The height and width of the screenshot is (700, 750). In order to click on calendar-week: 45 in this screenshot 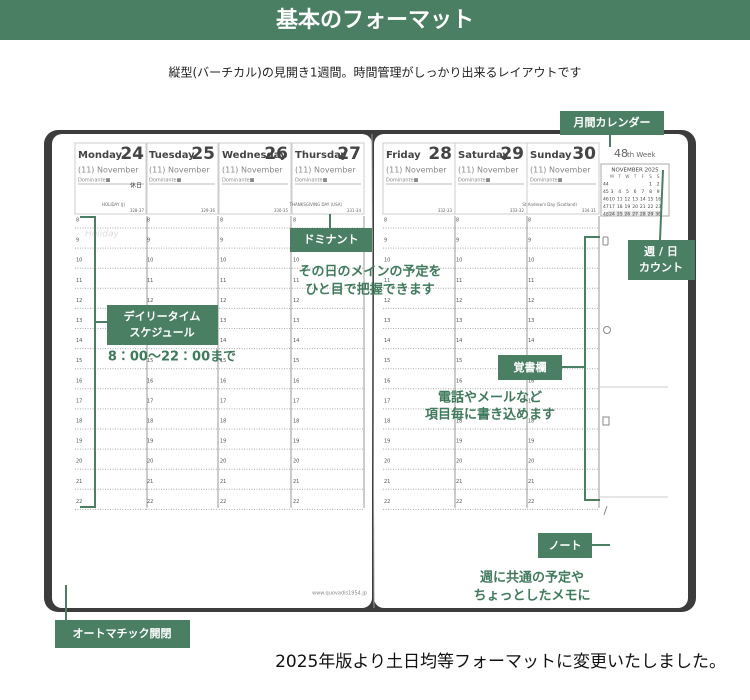, I will do `click(606, 192)`.